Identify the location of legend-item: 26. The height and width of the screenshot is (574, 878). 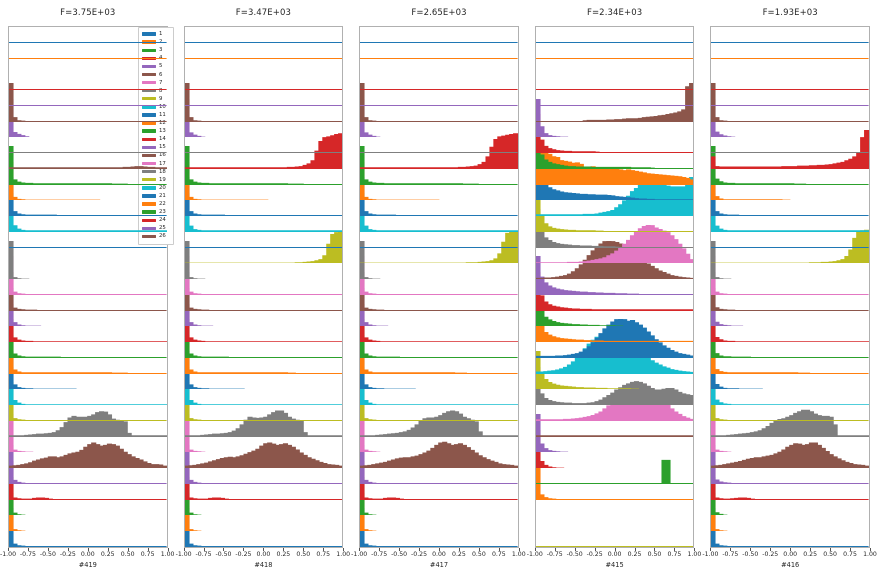
(156, 236).